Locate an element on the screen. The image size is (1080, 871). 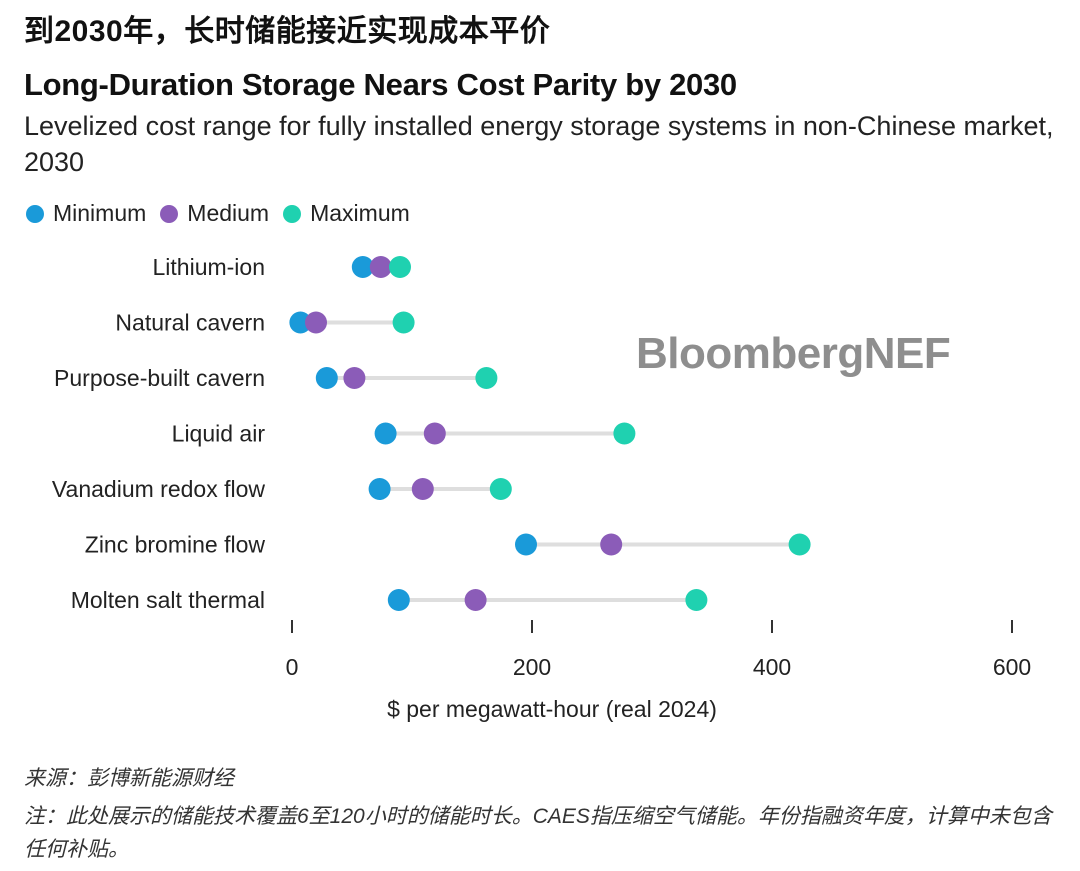
category-label: Liquid air is located at coordinates (219, 434).